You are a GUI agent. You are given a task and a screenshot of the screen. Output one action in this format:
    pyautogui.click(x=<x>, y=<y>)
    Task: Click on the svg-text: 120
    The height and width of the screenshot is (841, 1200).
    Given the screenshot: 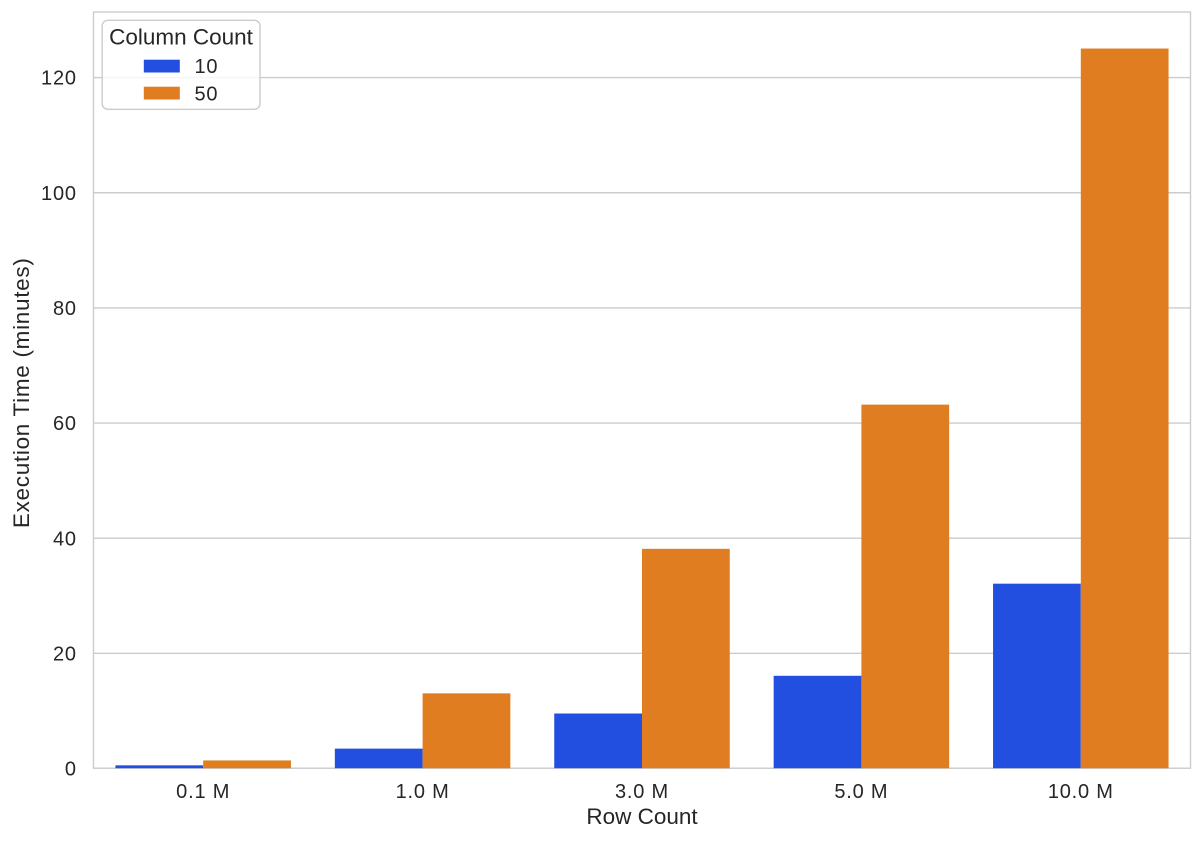 What is the action you would take?
    pyautogui.click(x=59, y=79)
    